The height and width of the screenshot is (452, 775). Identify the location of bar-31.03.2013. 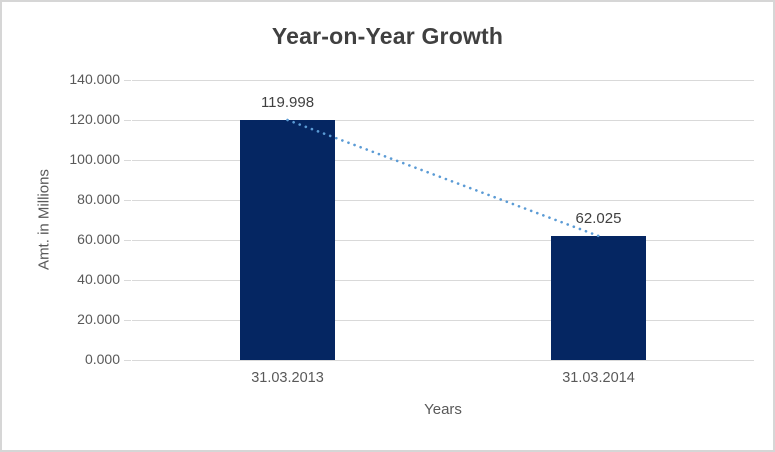
(287, 240).